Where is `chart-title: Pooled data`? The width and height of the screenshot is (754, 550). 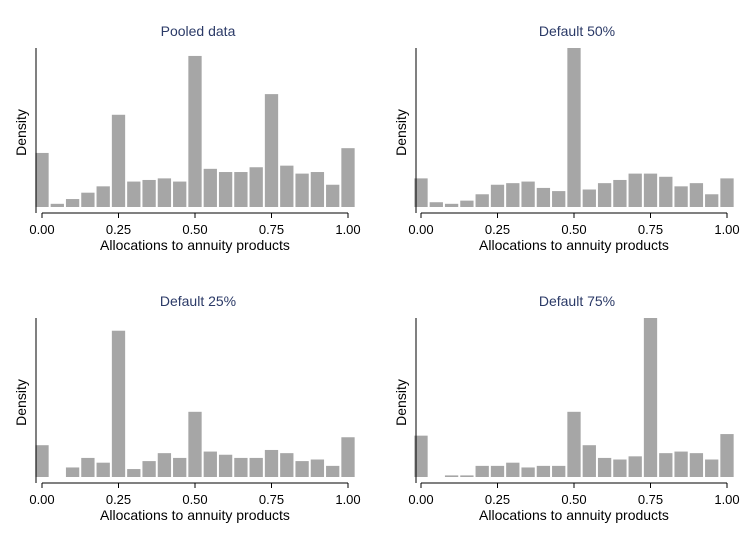 chart-title: Pooled data is located at coordinates (198, 31).